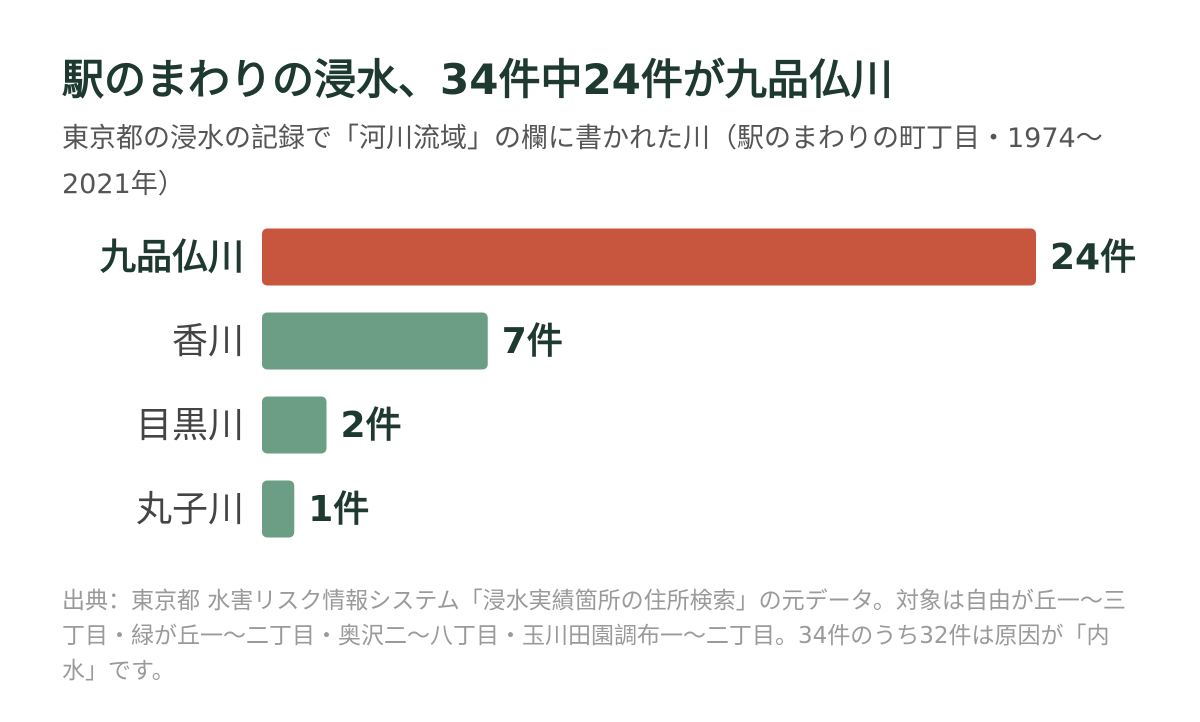 This screenshot has width=1200, height=722. I want to click on value-label: 1件, so click(338, 509).